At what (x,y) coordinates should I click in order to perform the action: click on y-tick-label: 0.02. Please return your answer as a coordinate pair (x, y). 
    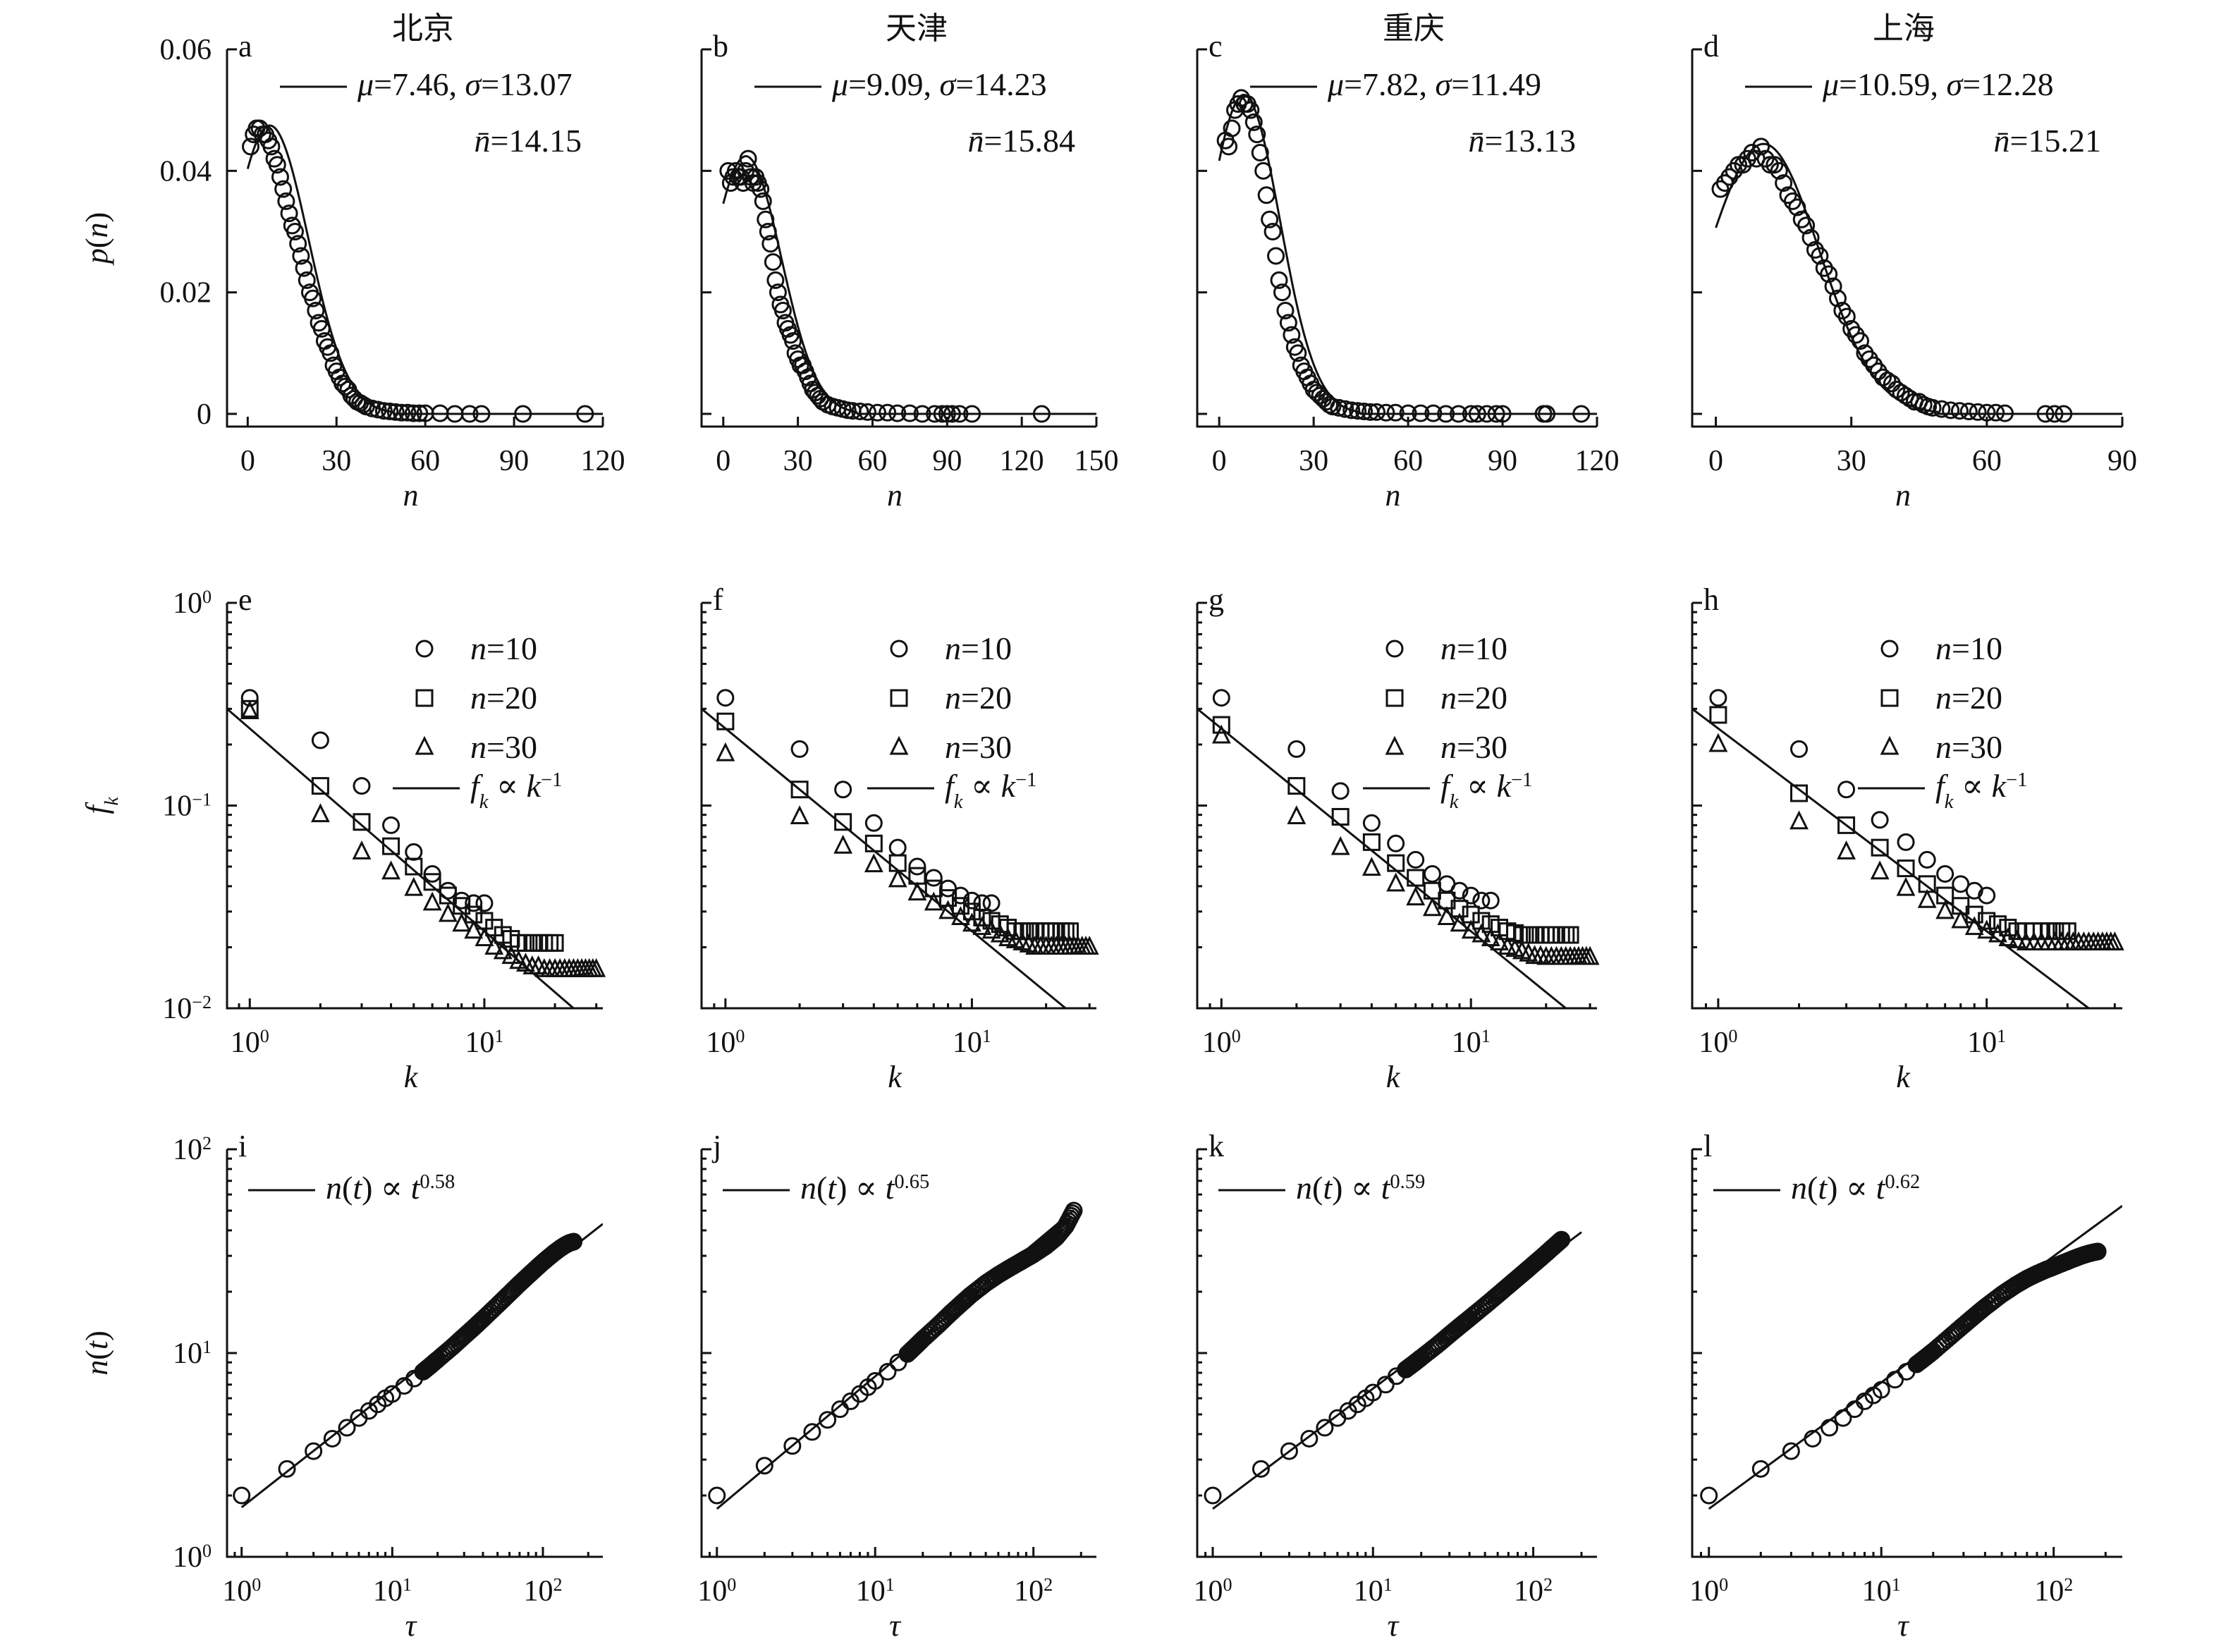
    Looking at the image, I should click on (186, 294).